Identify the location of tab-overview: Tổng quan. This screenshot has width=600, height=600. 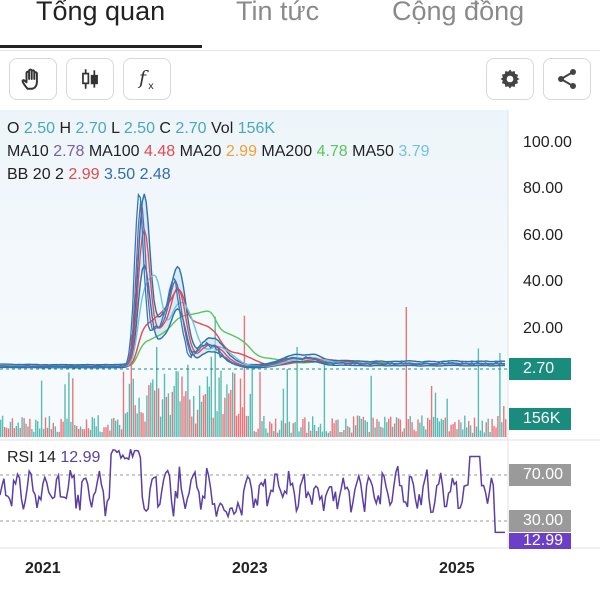
(101, 13).